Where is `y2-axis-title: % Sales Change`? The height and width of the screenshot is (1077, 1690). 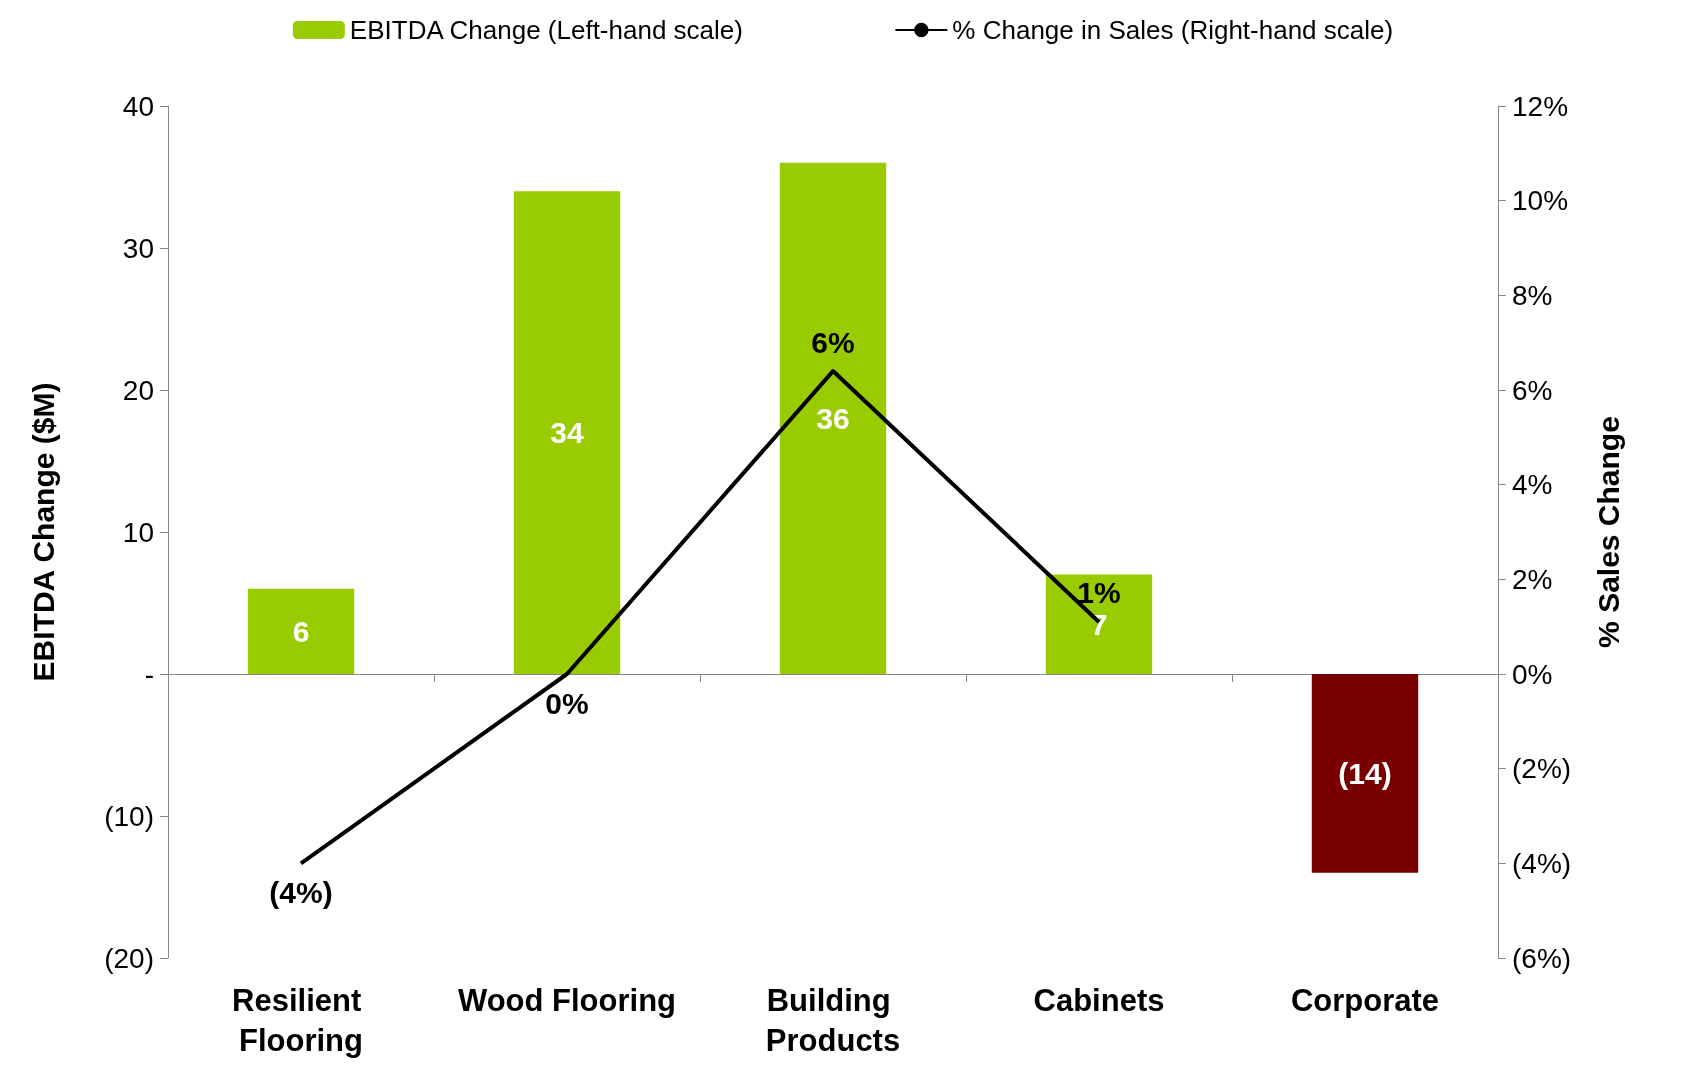 y2-axis-title: % Sales Change is located at coordinates (1608, 532).